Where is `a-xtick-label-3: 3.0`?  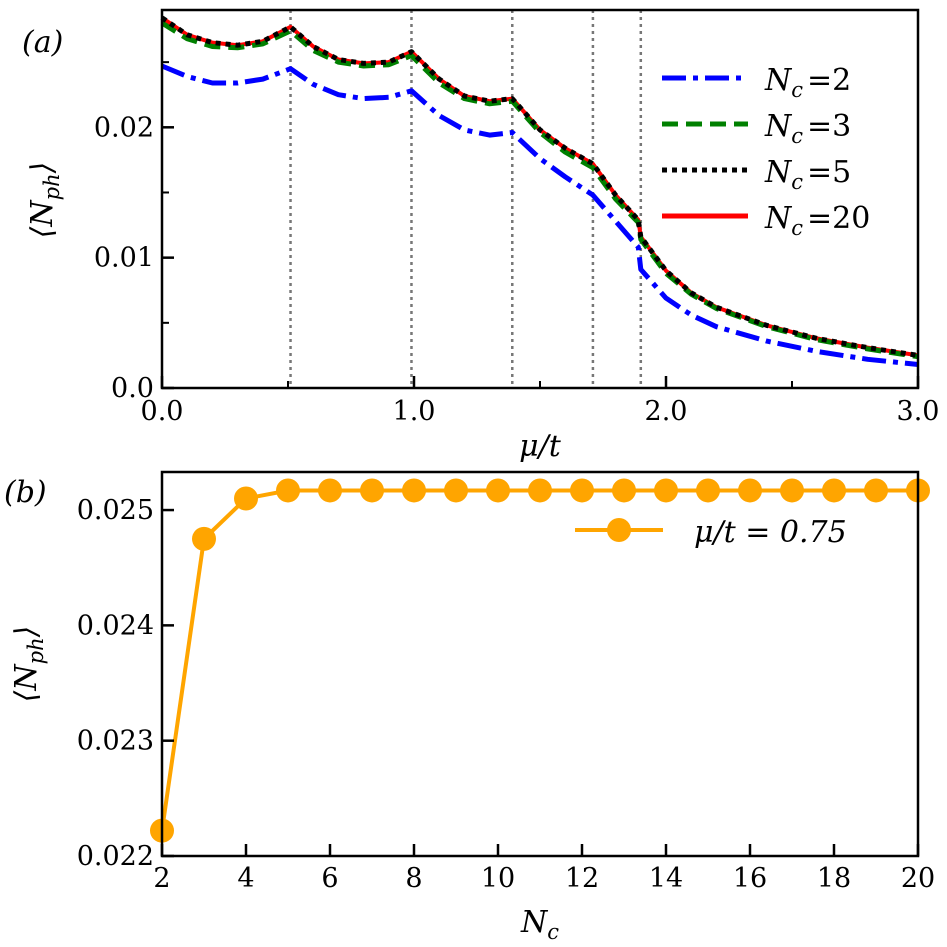
a-xtick-label-3: 3.0 is located at coordinates (918, 411).